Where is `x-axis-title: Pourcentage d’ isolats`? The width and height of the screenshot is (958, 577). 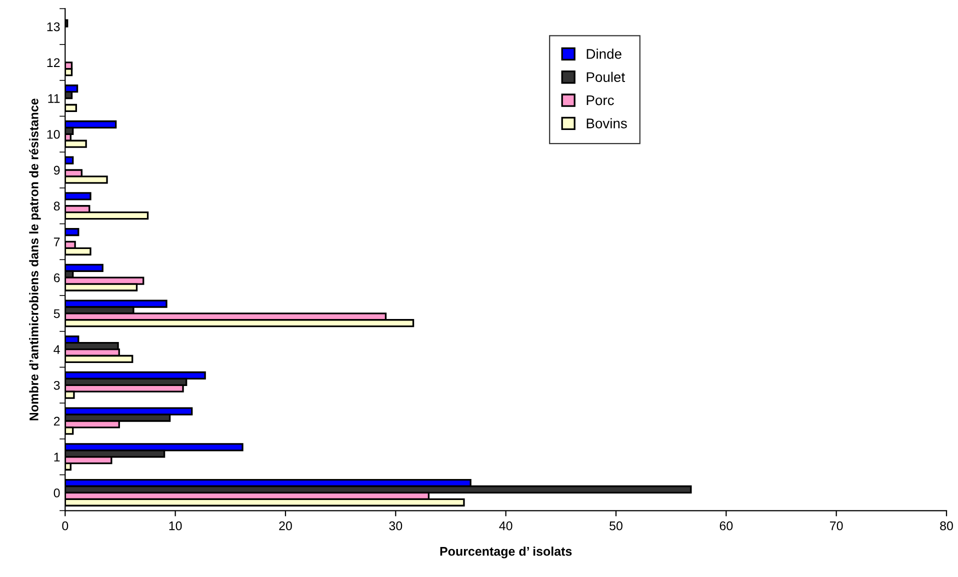 x-axis-title: Pourcentage d’ isolats is located at coordinates (506, 552).